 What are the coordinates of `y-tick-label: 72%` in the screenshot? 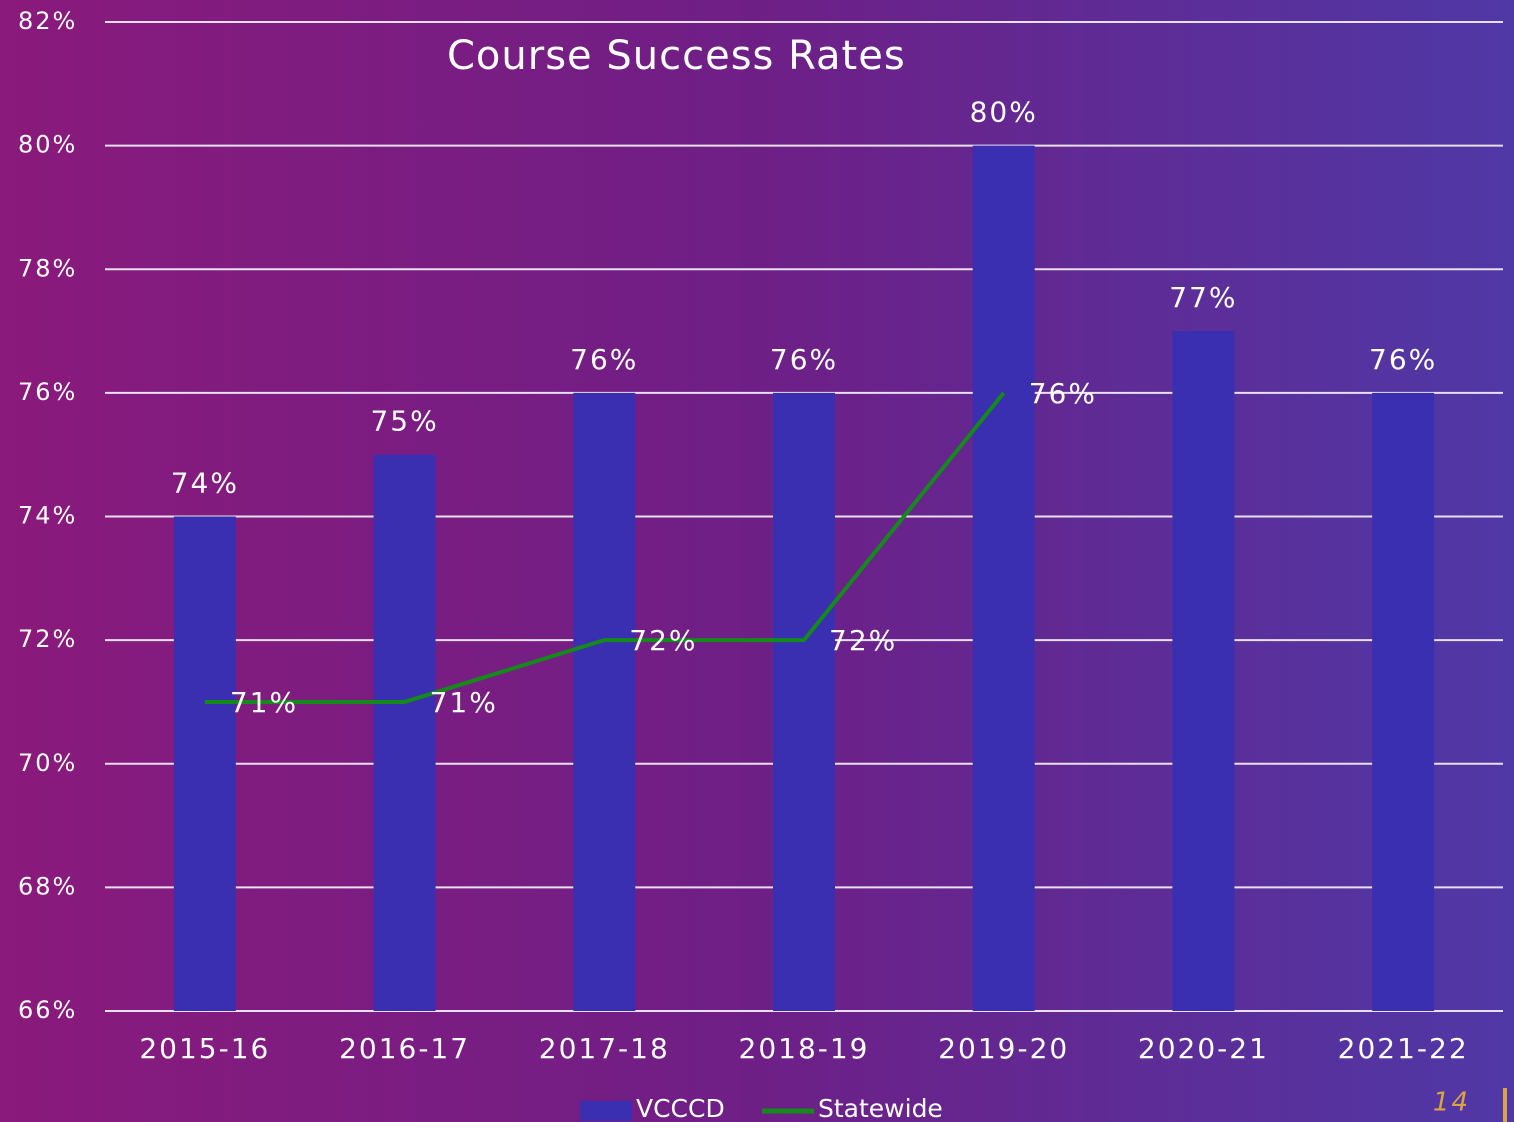 It's located at (47, 639).